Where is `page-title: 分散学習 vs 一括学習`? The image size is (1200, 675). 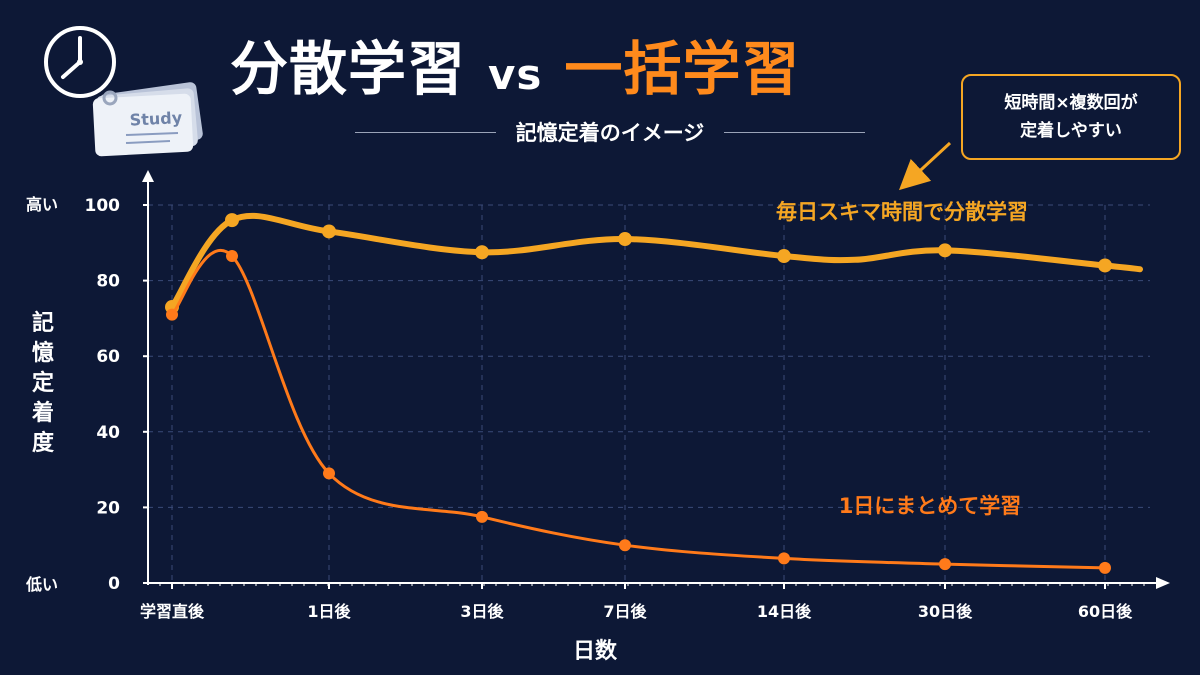
page-title: 分散学習 vs 一括学習 is located at coordinates (580, 64).